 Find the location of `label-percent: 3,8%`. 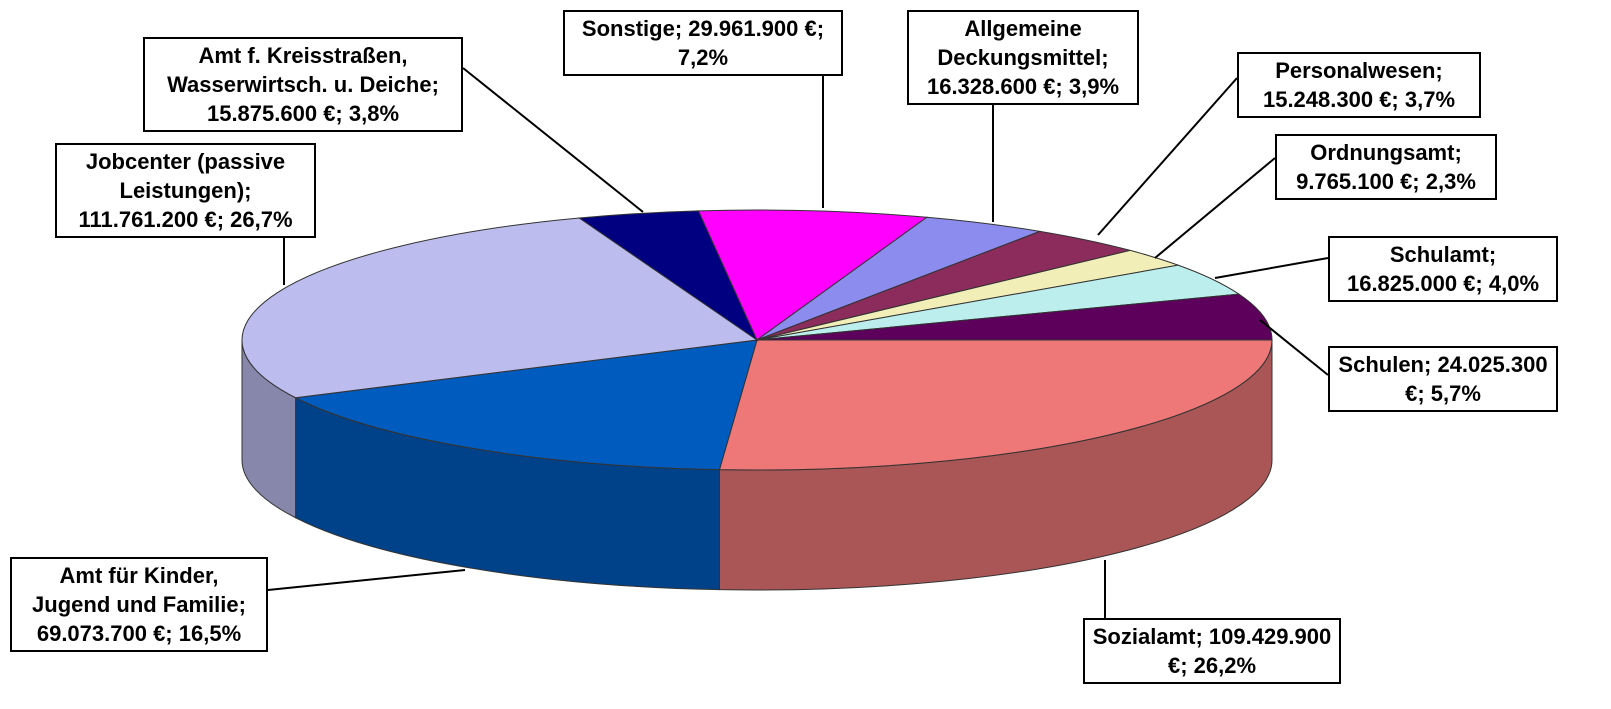

label-percent: 3,8% is located at coordinates (374, 113).